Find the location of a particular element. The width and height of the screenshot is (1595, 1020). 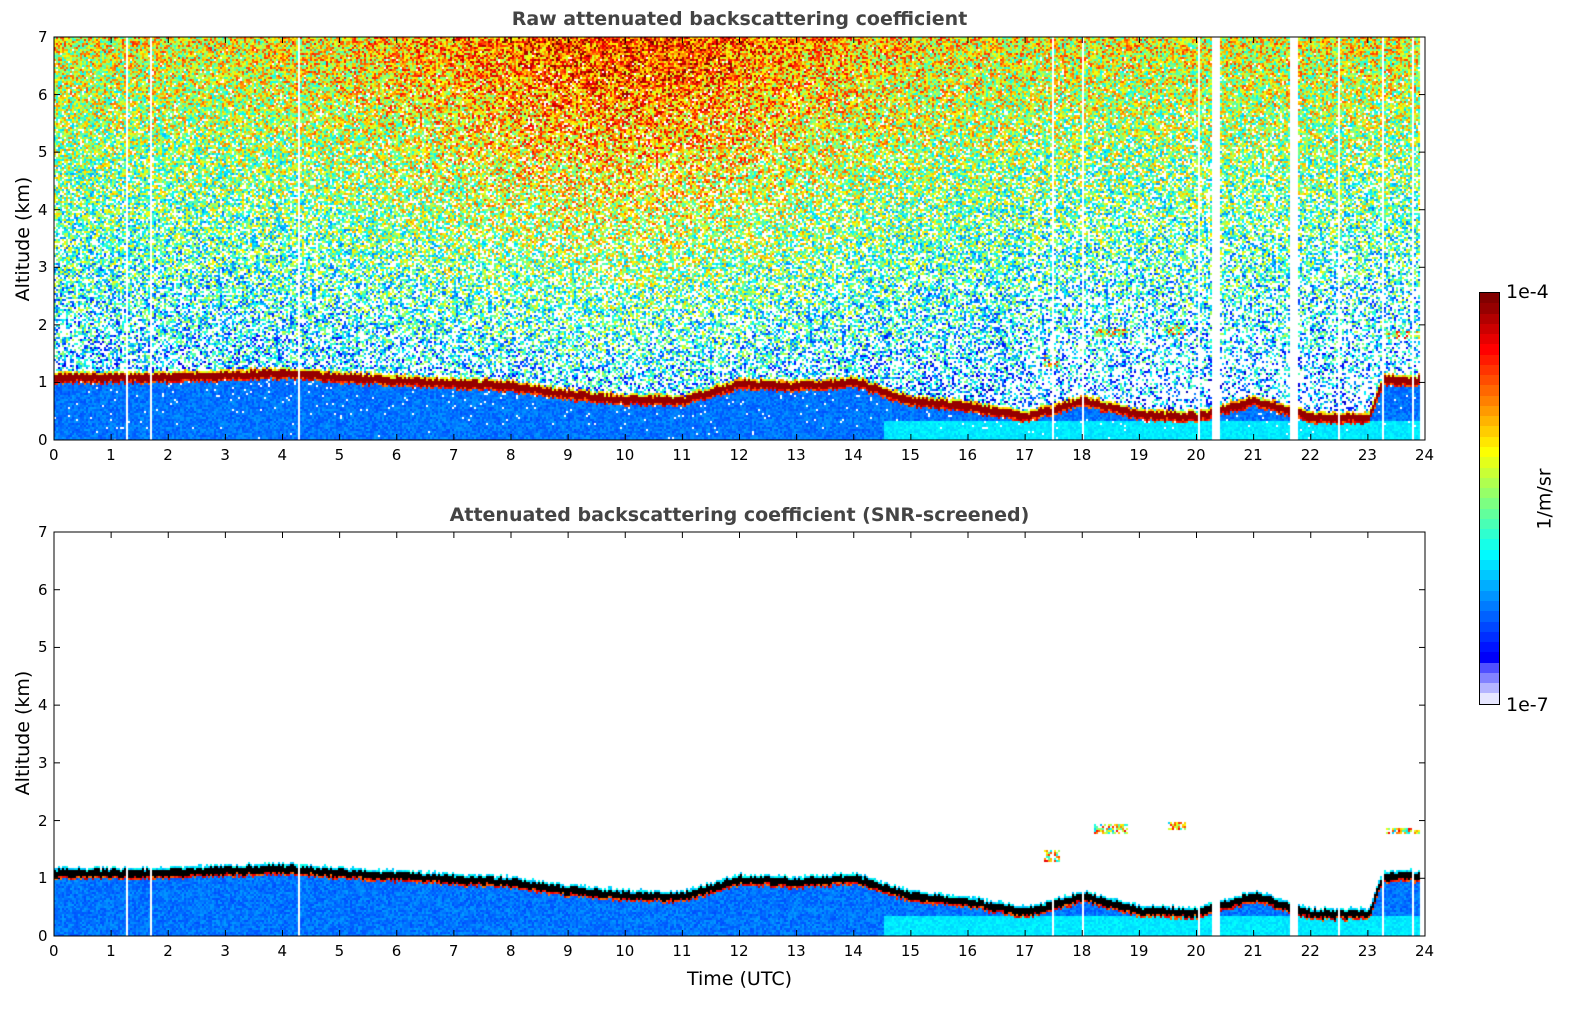

x-tick-label: 4 is located at coordinates (282, 951).